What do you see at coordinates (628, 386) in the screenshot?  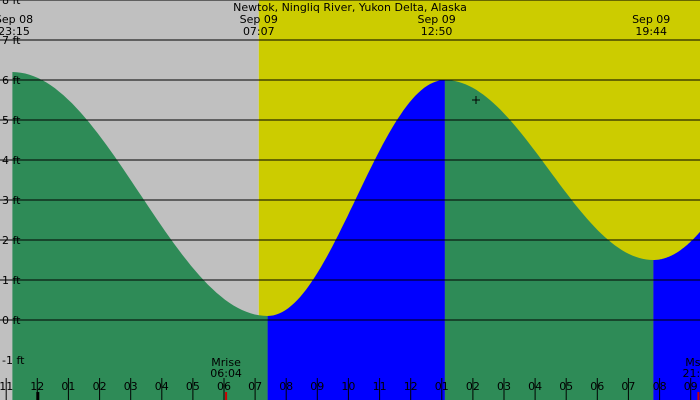 I see `x-tick-label-20: 07` at bounding box center [628, 386].